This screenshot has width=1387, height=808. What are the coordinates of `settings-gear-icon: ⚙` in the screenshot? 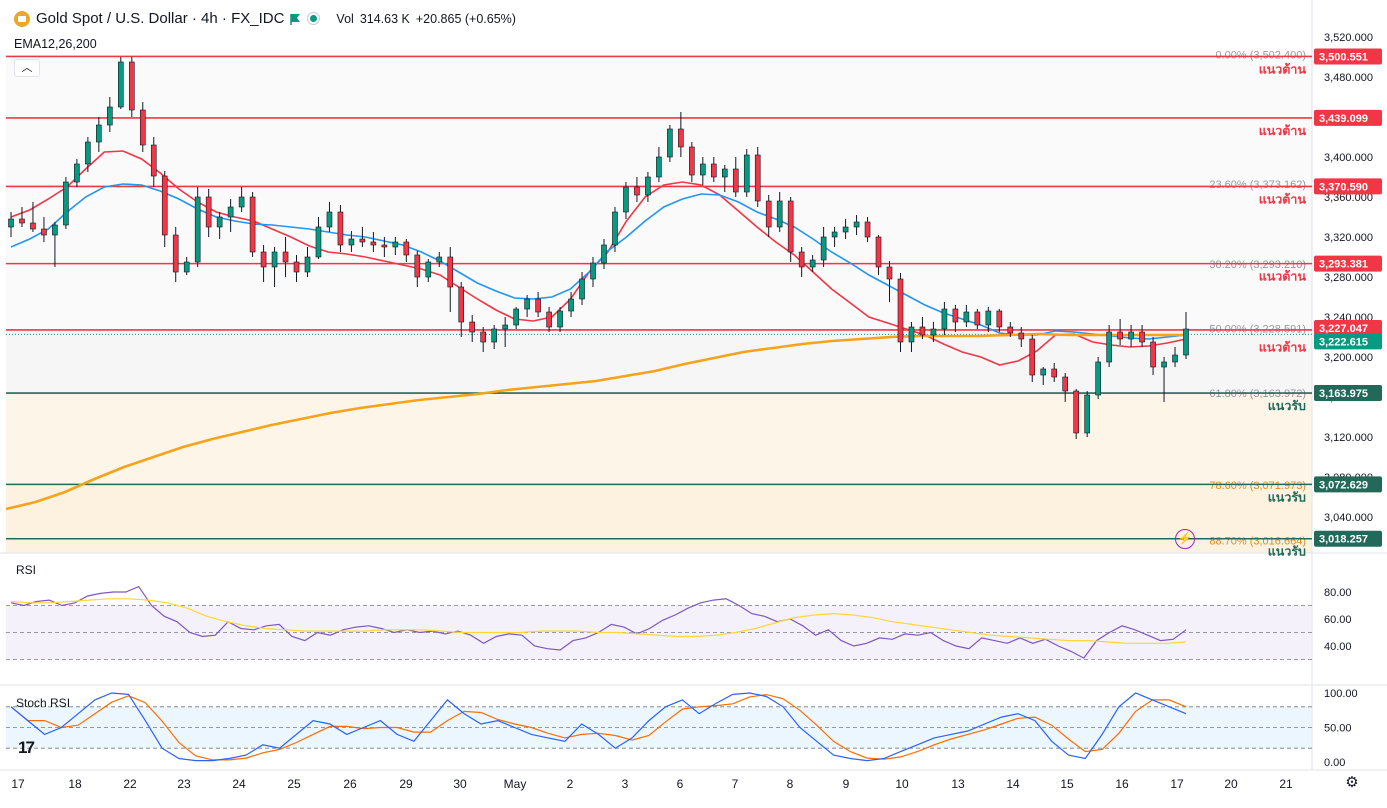 It's located at (1352, 782).